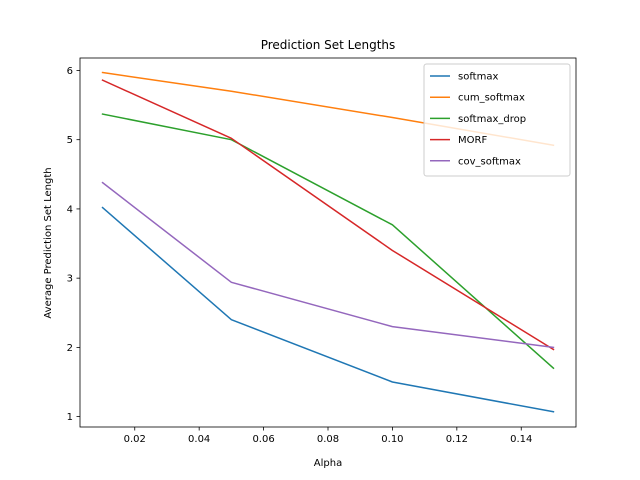  Describe the element at coordinates (70, 140) in the screenshot. I see `y-tick-label: 5` at that location.